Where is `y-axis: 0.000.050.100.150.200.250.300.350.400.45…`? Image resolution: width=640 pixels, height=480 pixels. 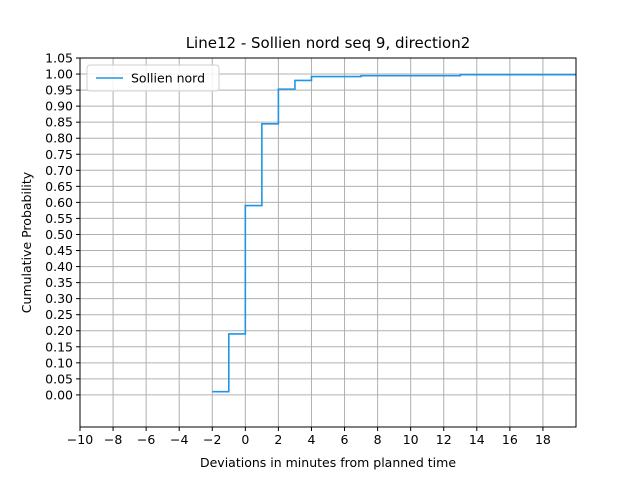
y-axis: 0.000.050.100.150.200.250.300.350.400.45… is located at coordinates (62, 226).